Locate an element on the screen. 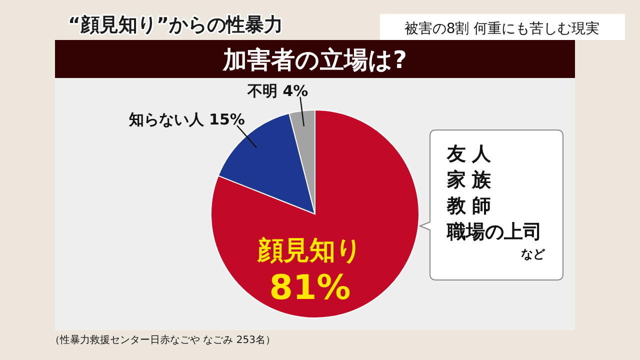 This screenshot has width=640, height=360. slice-label: 知らない人 15% is located at coordinates (186, 119).